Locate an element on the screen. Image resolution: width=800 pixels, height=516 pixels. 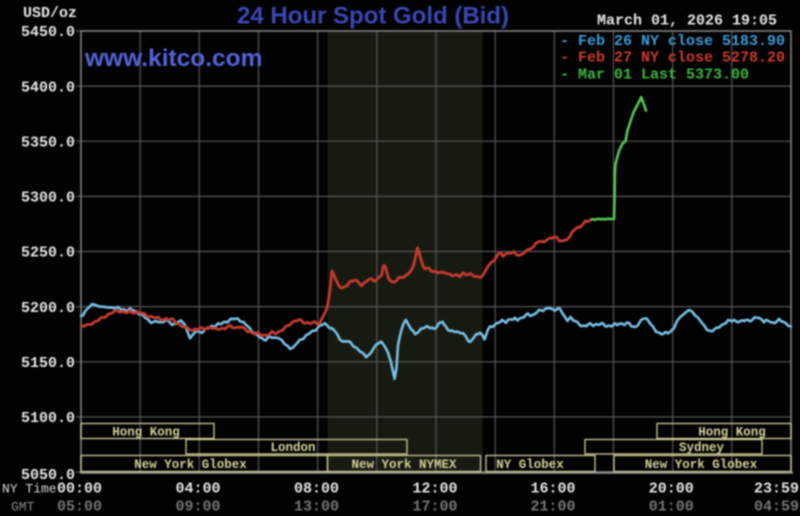
svg-text: 00:00 is located at coordinates (79, 489).